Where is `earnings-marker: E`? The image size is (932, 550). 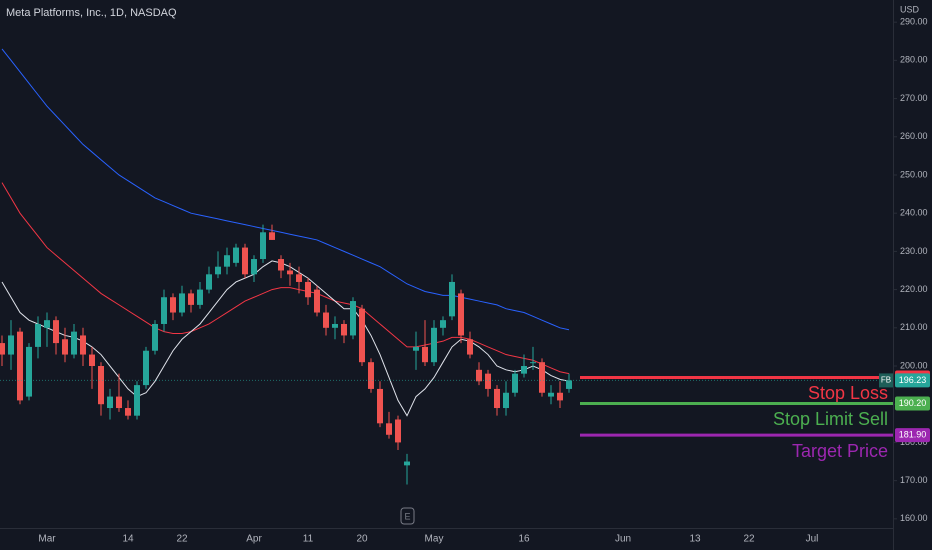
earnings-marker: E is located at coordinates (407, 516).